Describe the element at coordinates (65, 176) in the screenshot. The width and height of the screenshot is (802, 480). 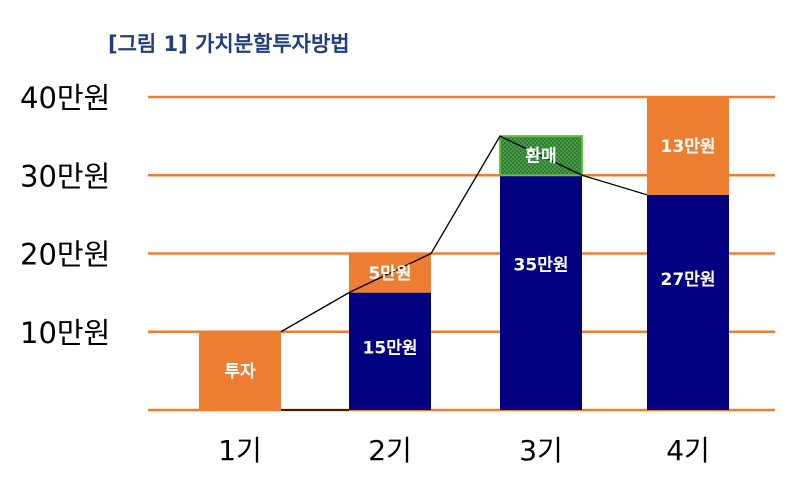
I see `y-tick-label: 30만원` at that location.